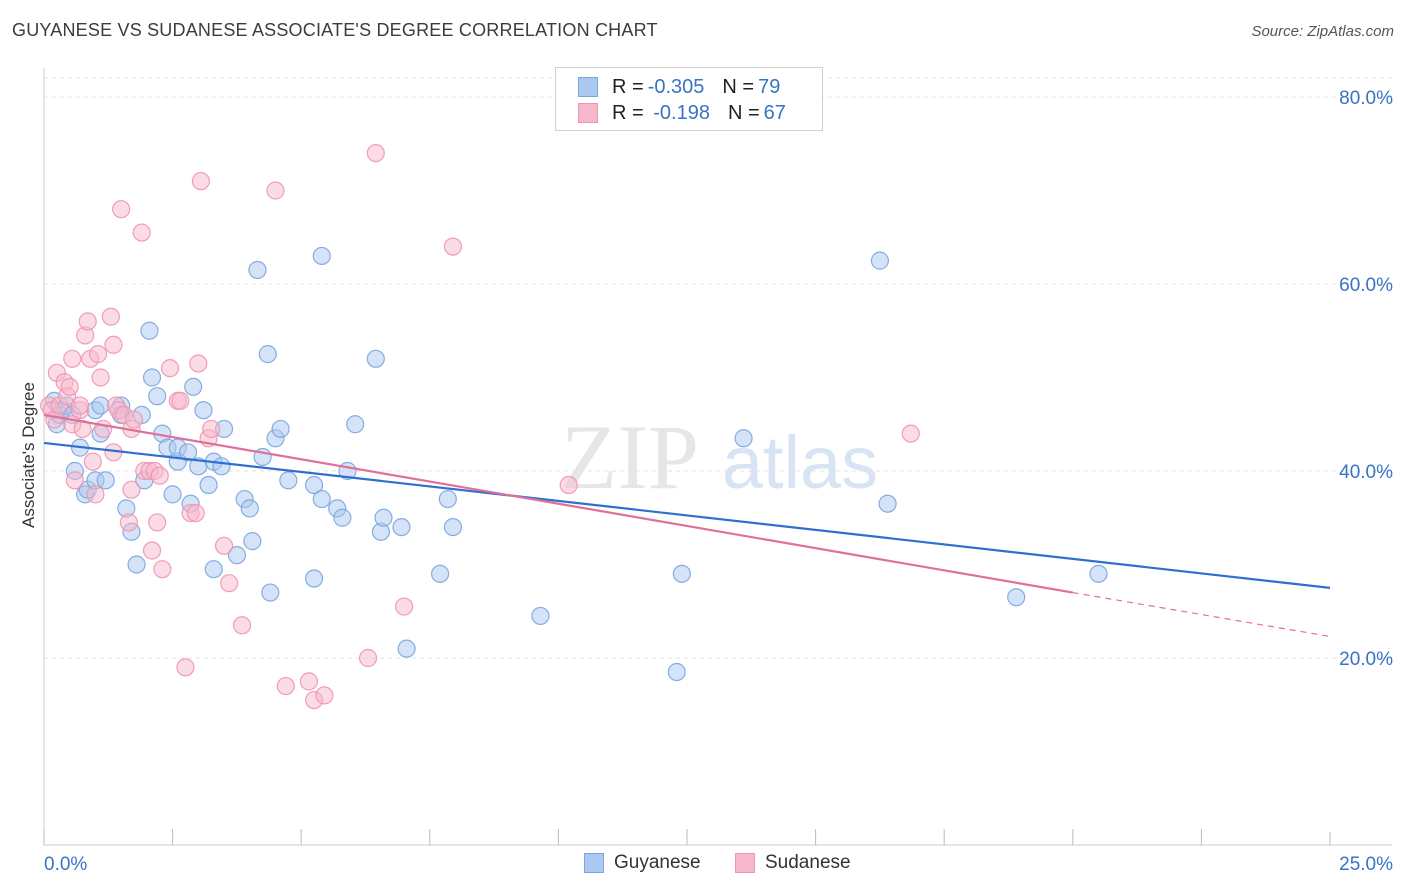 This screenshot has height=892, width=1406. What do you see at coordinates (682, 113) in the screenshot?
I see `legend-row-sudanese: R = -0.198 N = 67` at bounding box center [682, 113].